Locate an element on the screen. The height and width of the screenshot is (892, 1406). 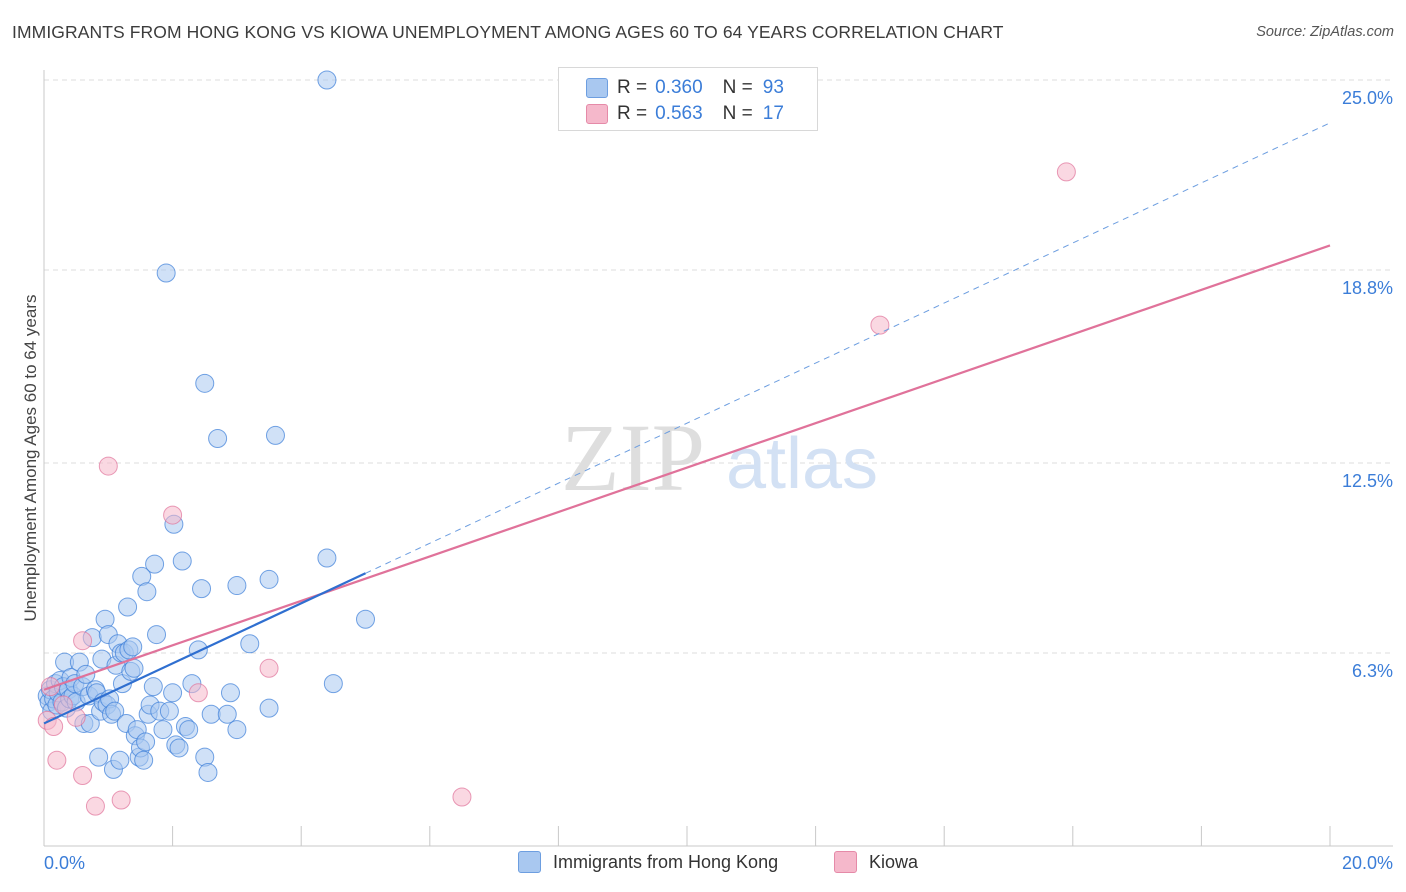
legend-r-value: 0.360 is located at coordinates (679, 87).